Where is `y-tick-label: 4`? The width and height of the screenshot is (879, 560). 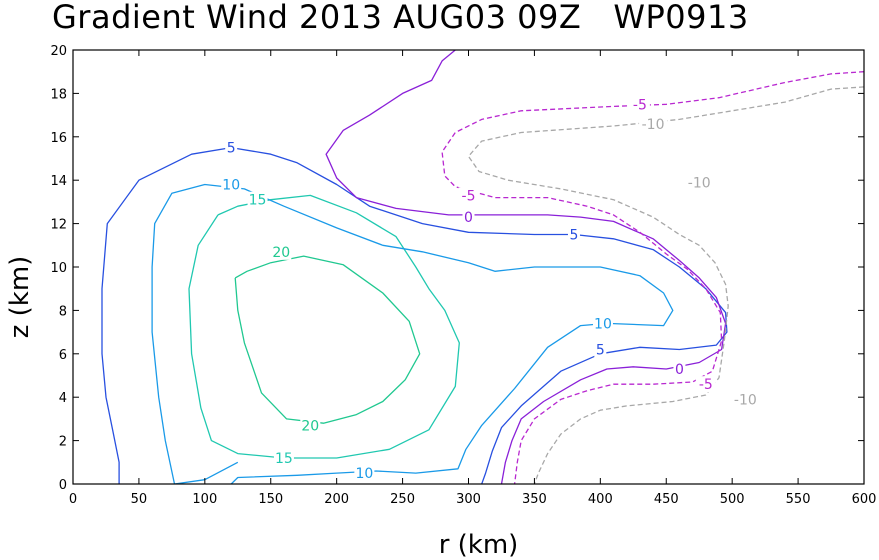
y-tick-label: 4 is located at coordinates (63, 398).